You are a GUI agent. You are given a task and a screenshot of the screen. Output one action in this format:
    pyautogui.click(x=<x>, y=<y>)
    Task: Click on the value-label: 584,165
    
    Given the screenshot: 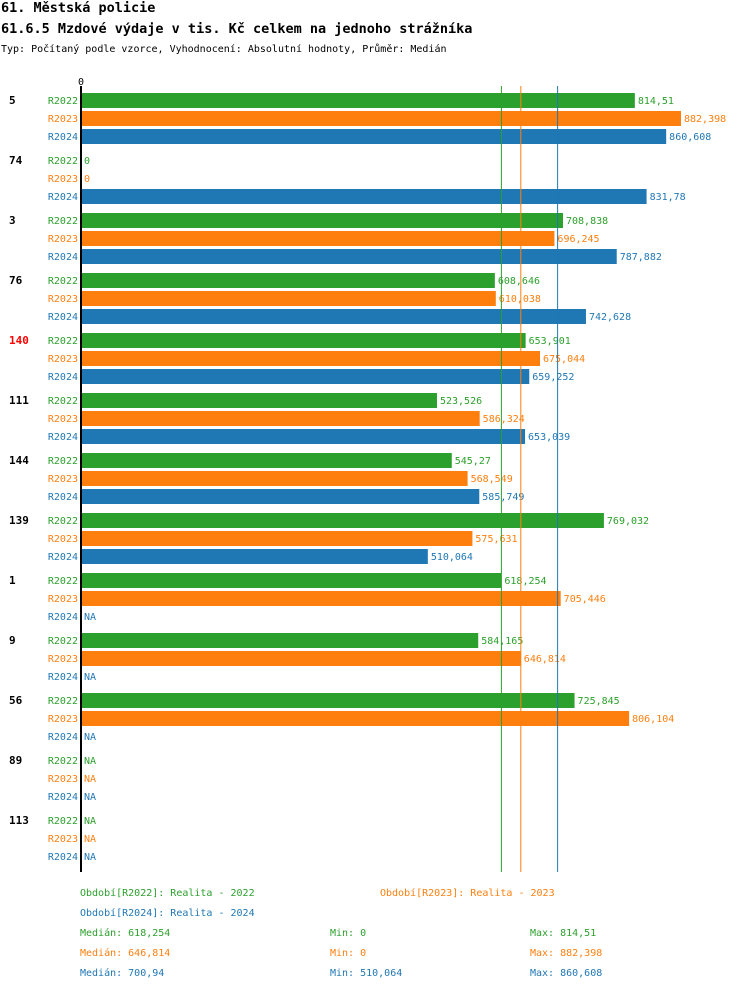 What is the action you would take?
    pyautogui.click(x=502, y=641)
    